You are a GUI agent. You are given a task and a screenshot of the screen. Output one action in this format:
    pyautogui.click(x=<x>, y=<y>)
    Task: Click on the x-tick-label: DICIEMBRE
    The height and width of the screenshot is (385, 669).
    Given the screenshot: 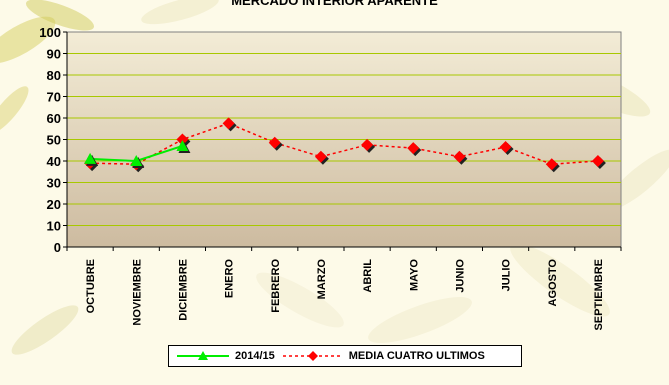 What is the action you would take?
    pyautogui.click(x=183, y=290)
    